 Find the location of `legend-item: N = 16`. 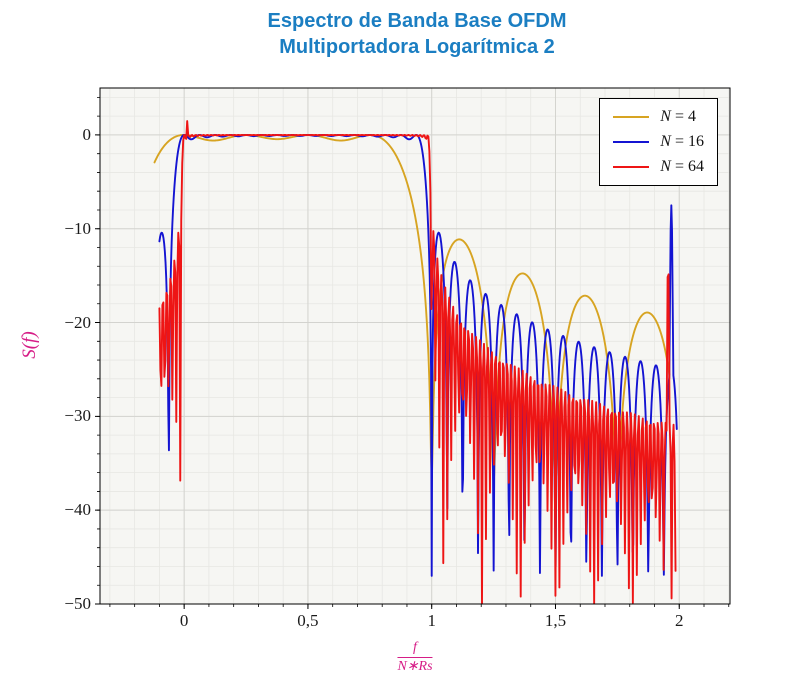

legend-item: N = 16 is located at coordinates (658, 142).